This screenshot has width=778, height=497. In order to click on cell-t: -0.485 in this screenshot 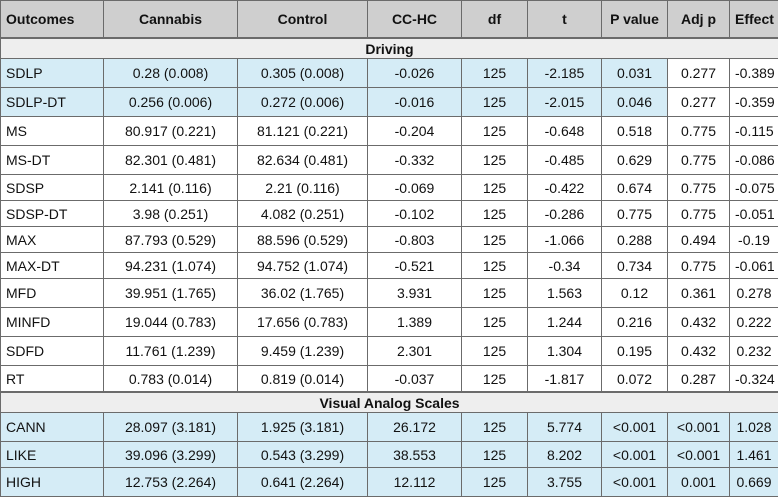, I will do `click(565, 160)`.